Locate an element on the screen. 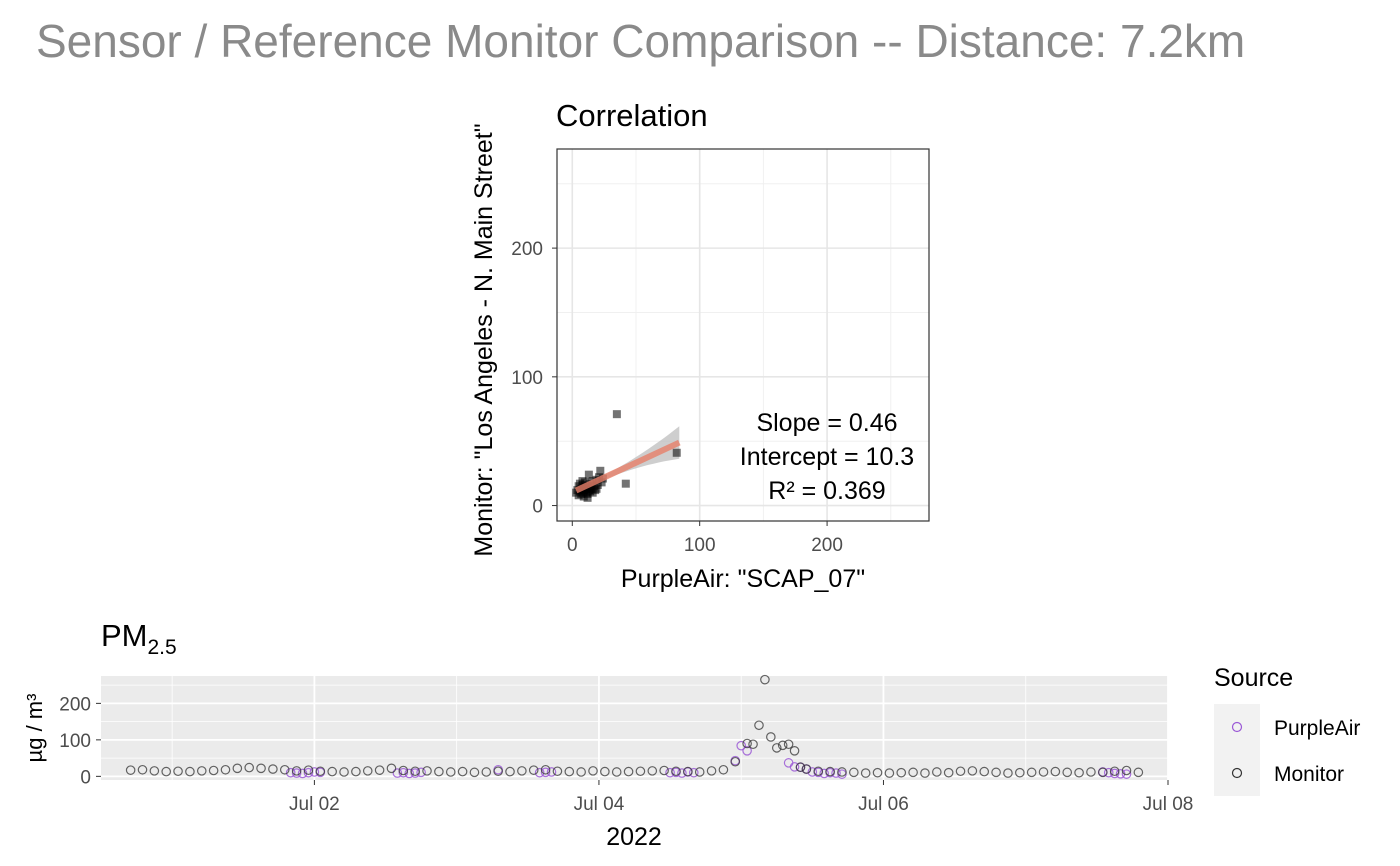 This screenshot has height=866, width=1400. timeseries-plot-background is located at coordinates (634, 728).